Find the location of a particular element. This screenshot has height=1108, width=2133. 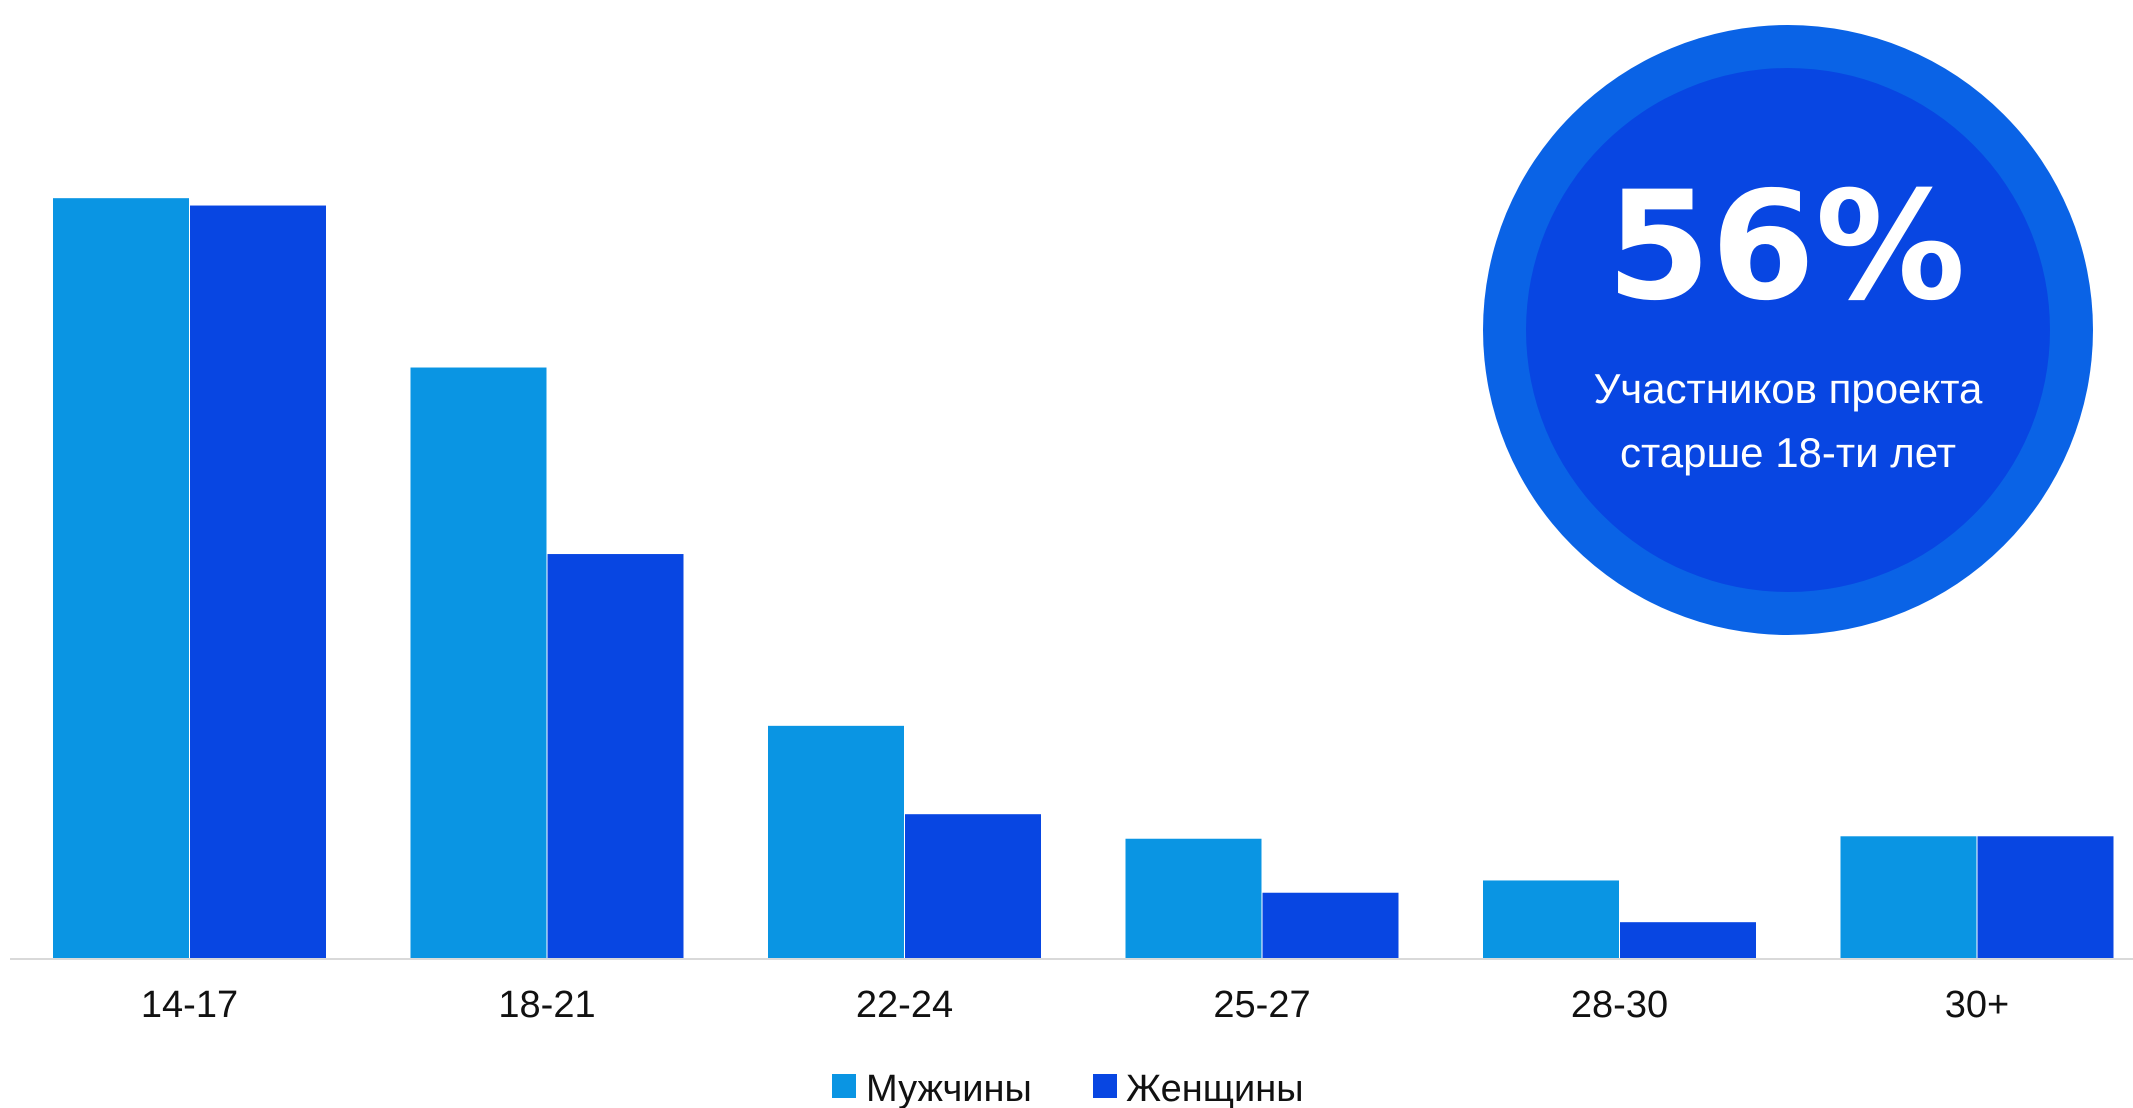

x-tick-label: 25-27 is located at coordinates (1261, 1005).